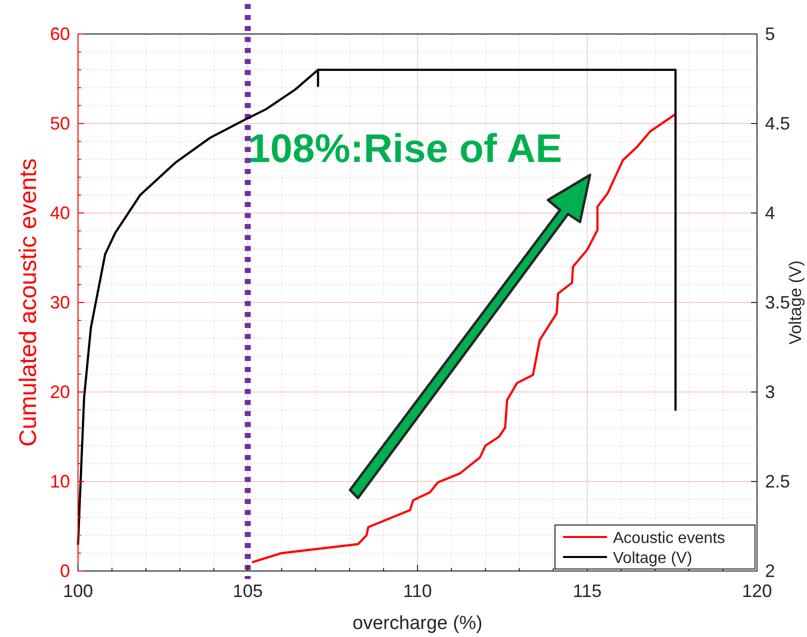 The image size is (807, 637). Describe the element at coordinates (60, 34) in the screenshot. I see `y-tick-label: 60` at that location.